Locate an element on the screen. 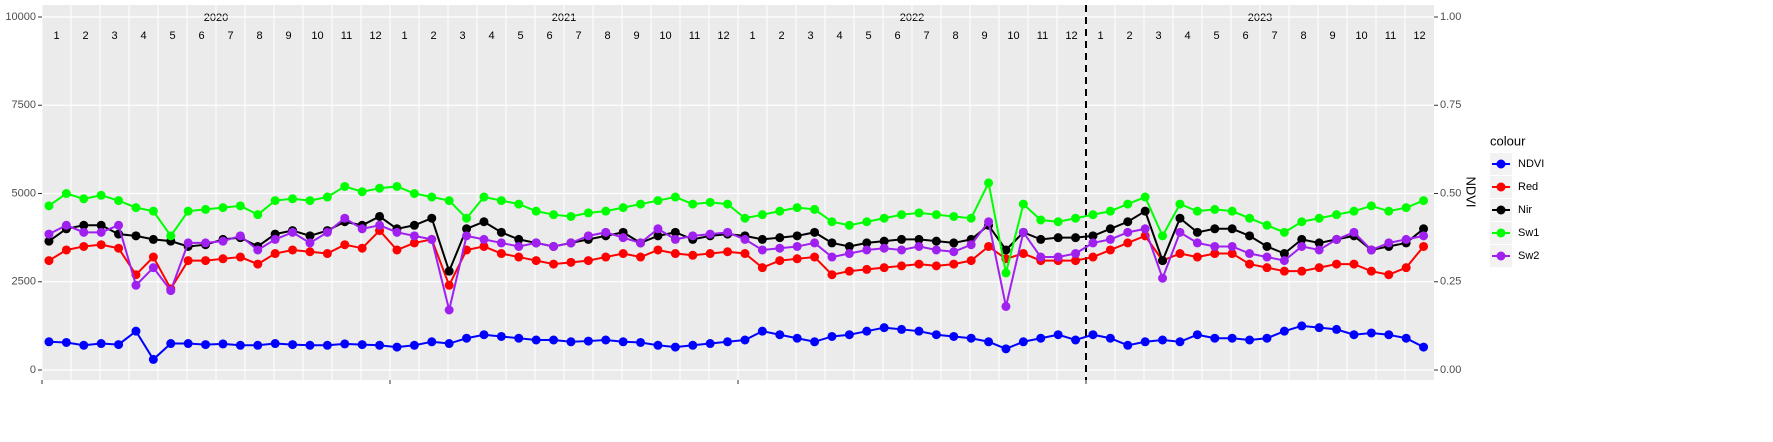  month-label: 1 is located at coordinates (404, 36).